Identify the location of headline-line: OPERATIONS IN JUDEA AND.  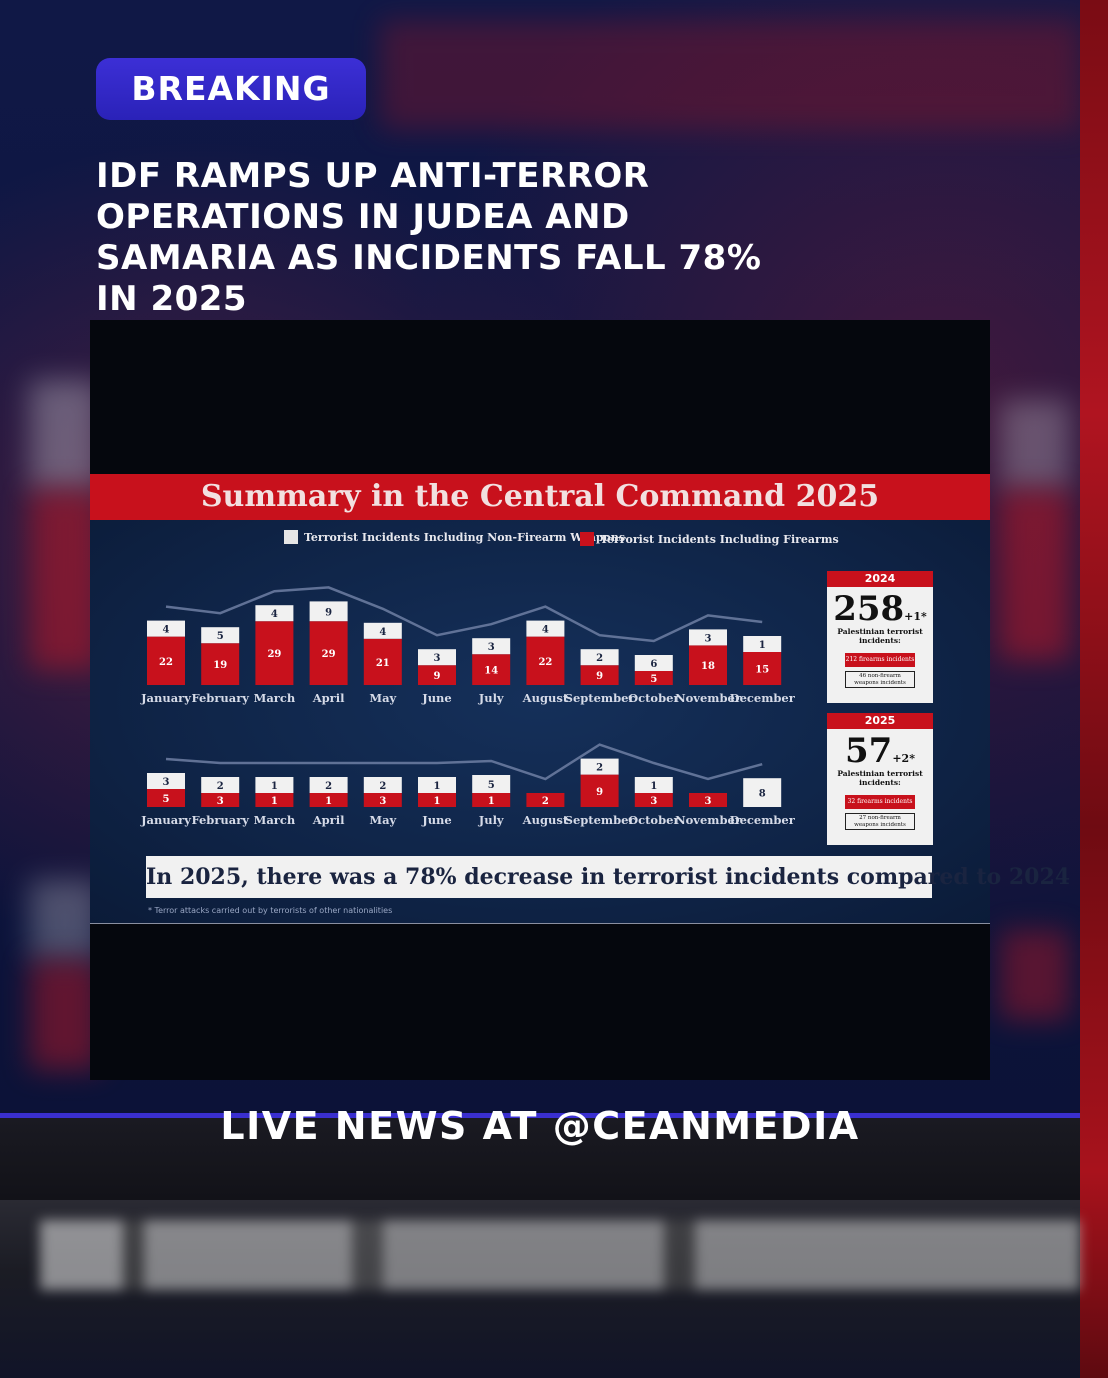
(363, 217).